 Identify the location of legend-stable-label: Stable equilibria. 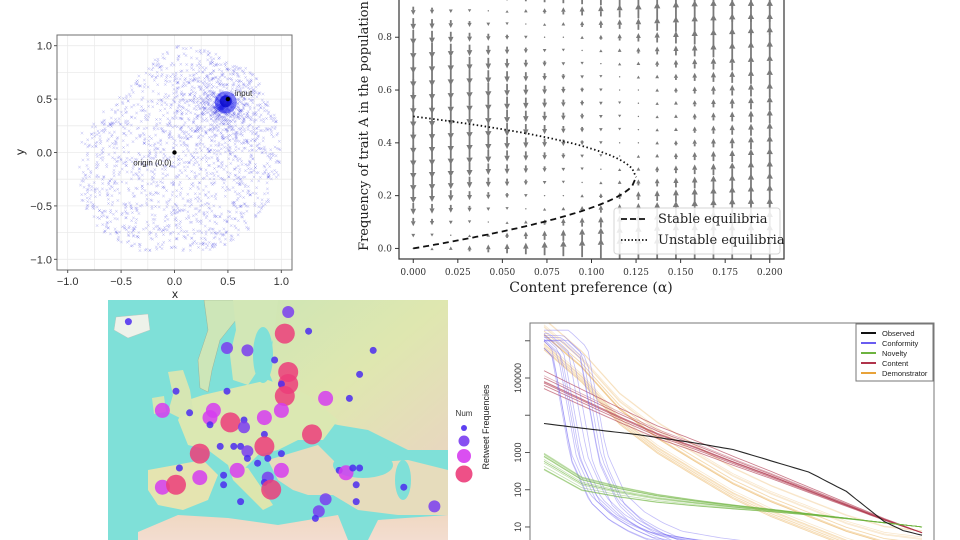
(713, 219).